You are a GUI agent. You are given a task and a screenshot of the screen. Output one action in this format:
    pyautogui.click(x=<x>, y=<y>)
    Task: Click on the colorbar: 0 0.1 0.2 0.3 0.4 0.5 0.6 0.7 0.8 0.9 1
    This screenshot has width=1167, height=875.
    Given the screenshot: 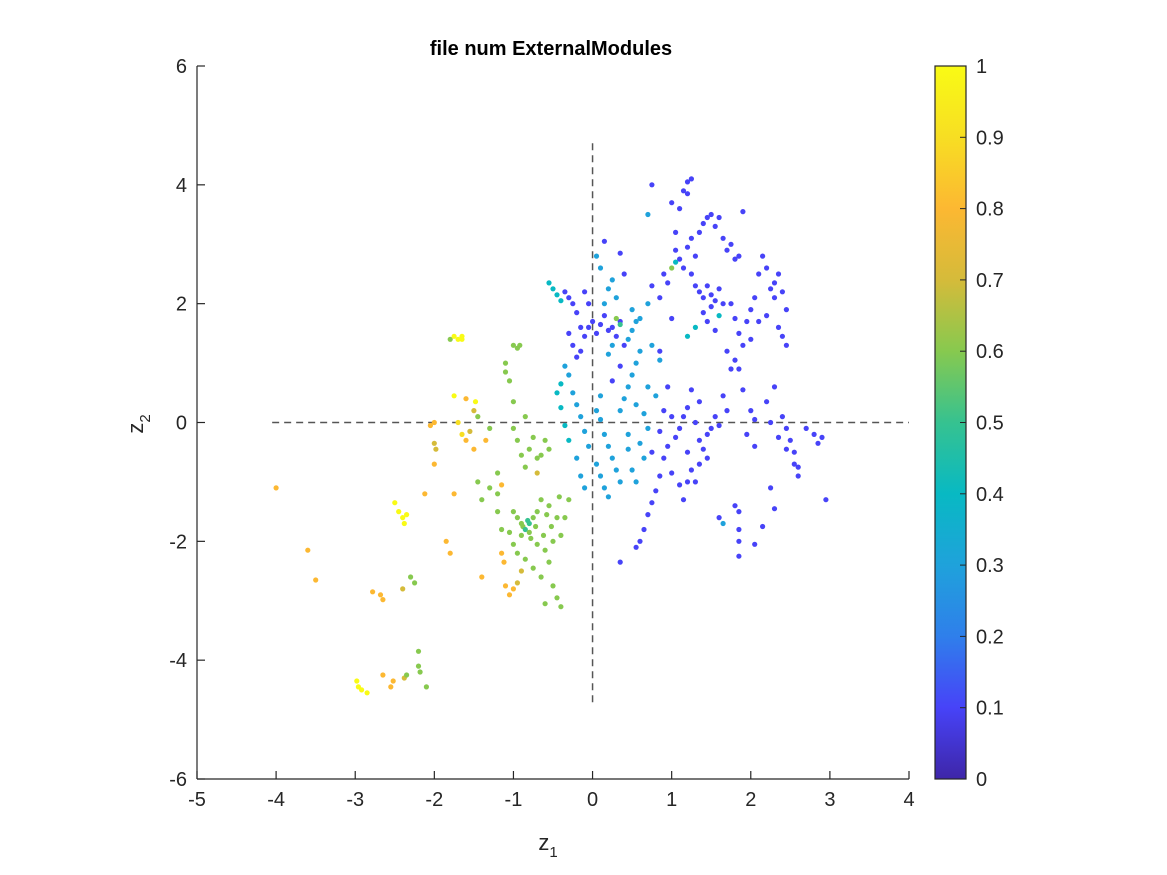 What is the action you would take?
    pyautogui.click(x=969, y=423)
    